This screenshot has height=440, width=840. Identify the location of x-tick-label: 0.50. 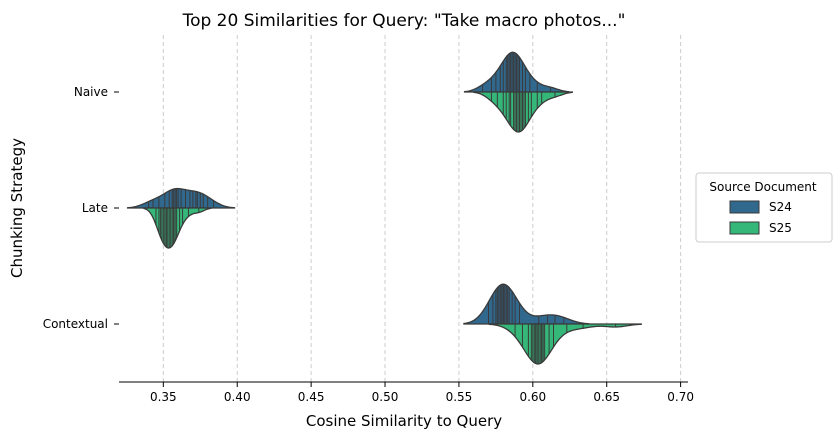
(385, 397).